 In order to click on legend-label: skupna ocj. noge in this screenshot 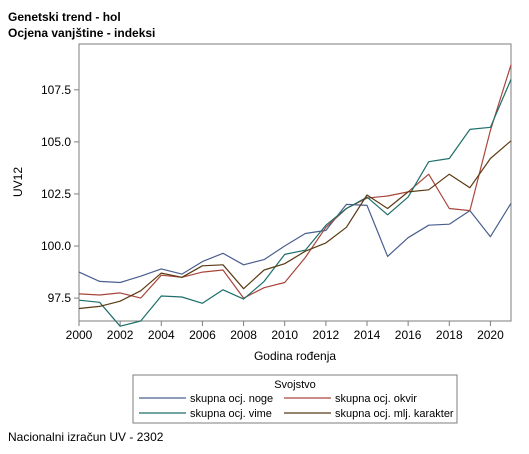, I will do `click(231, 399)`.